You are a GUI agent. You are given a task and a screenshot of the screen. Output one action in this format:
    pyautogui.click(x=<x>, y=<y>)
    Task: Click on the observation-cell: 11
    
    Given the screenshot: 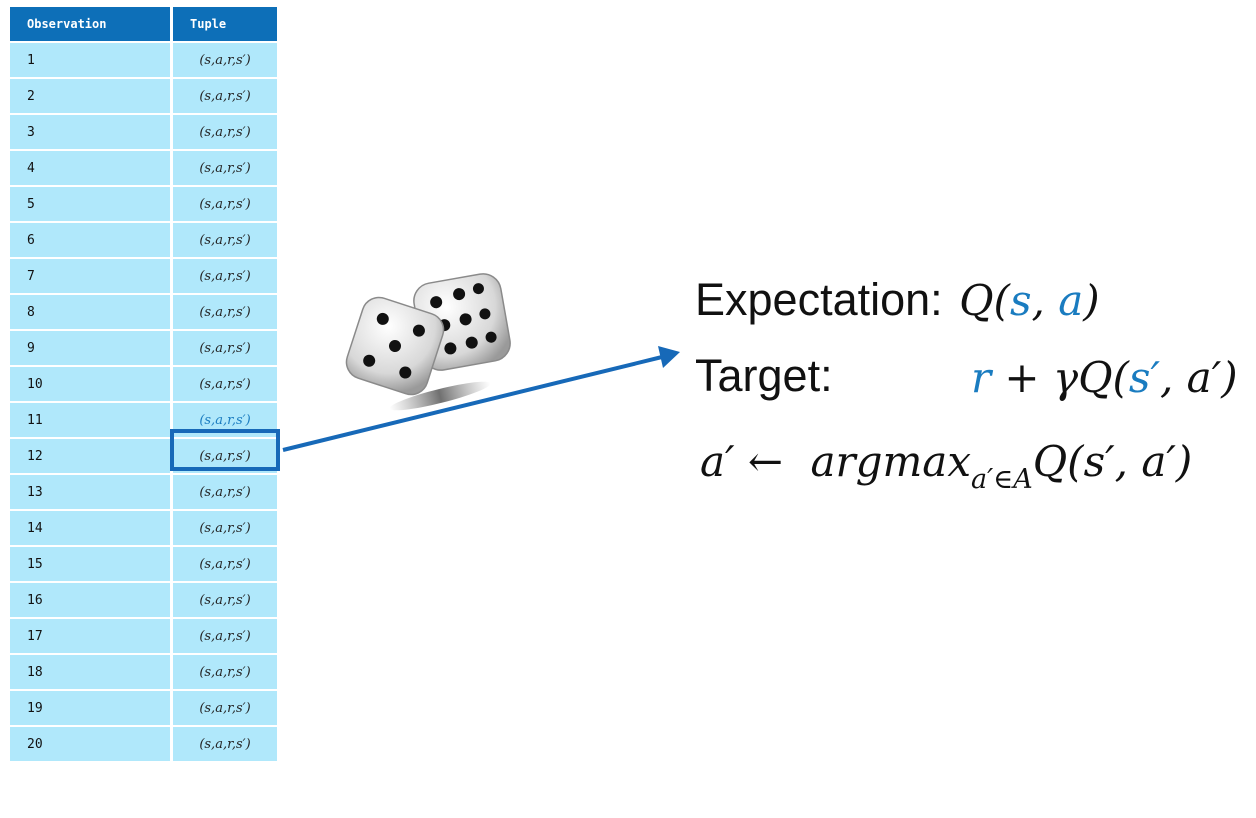 What is the action you would take?
    pyautogui.click(x=90, y=420)
    